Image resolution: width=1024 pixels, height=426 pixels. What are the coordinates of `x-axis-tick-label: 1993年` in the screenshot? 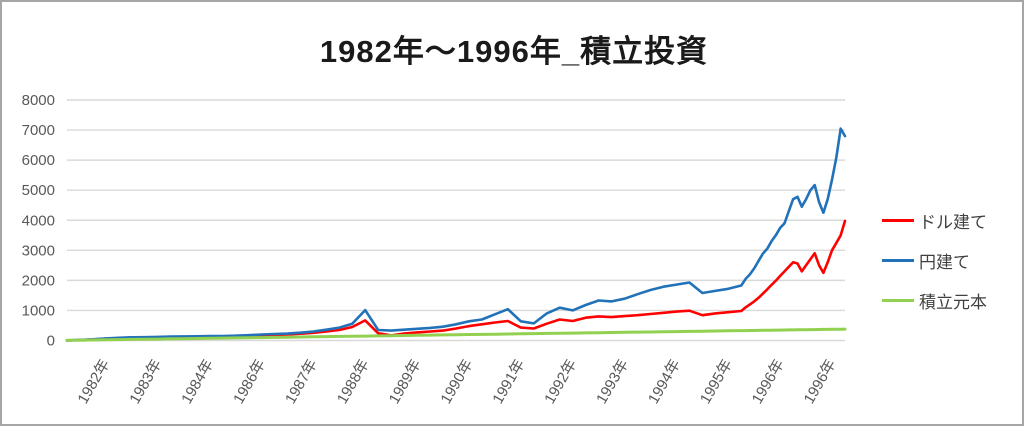 It's located at (612, 382).